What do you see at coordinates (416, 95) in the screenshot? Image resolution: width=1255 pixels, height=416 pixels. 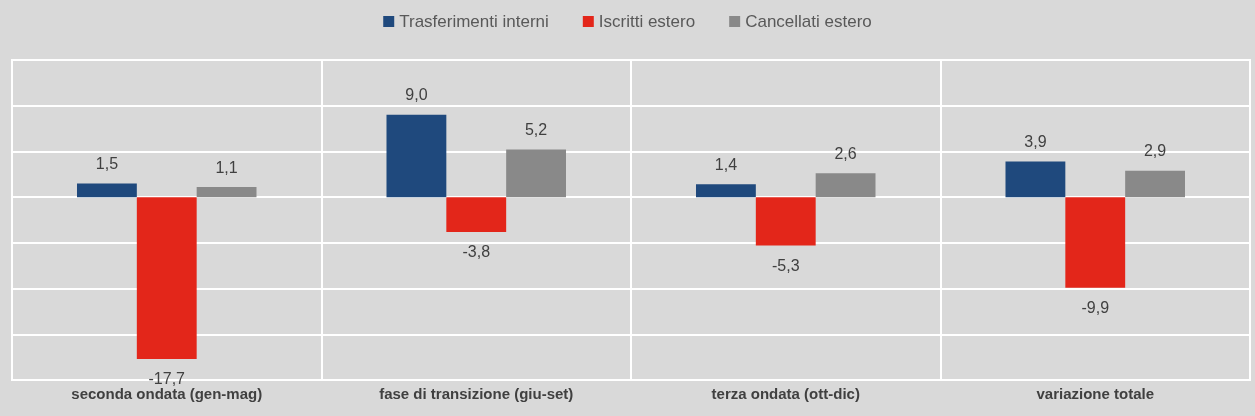 I see `data-label: 9,0` at bounding box center [416, 95].